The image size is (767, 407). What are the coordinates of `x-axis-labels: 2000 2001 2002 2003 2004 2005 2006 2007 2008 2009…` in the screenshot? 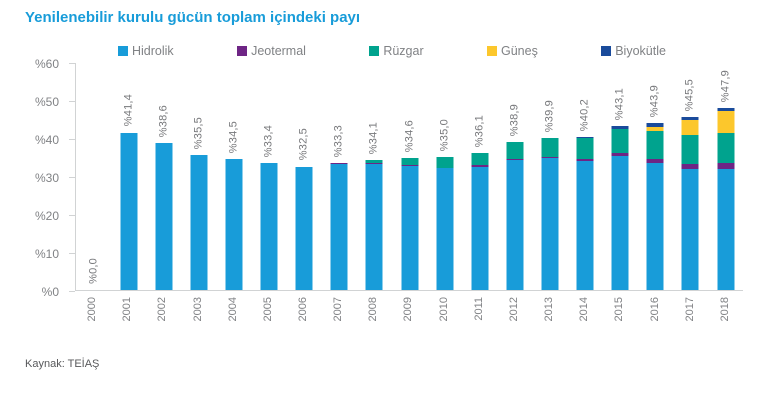 It's located at (409, 313).